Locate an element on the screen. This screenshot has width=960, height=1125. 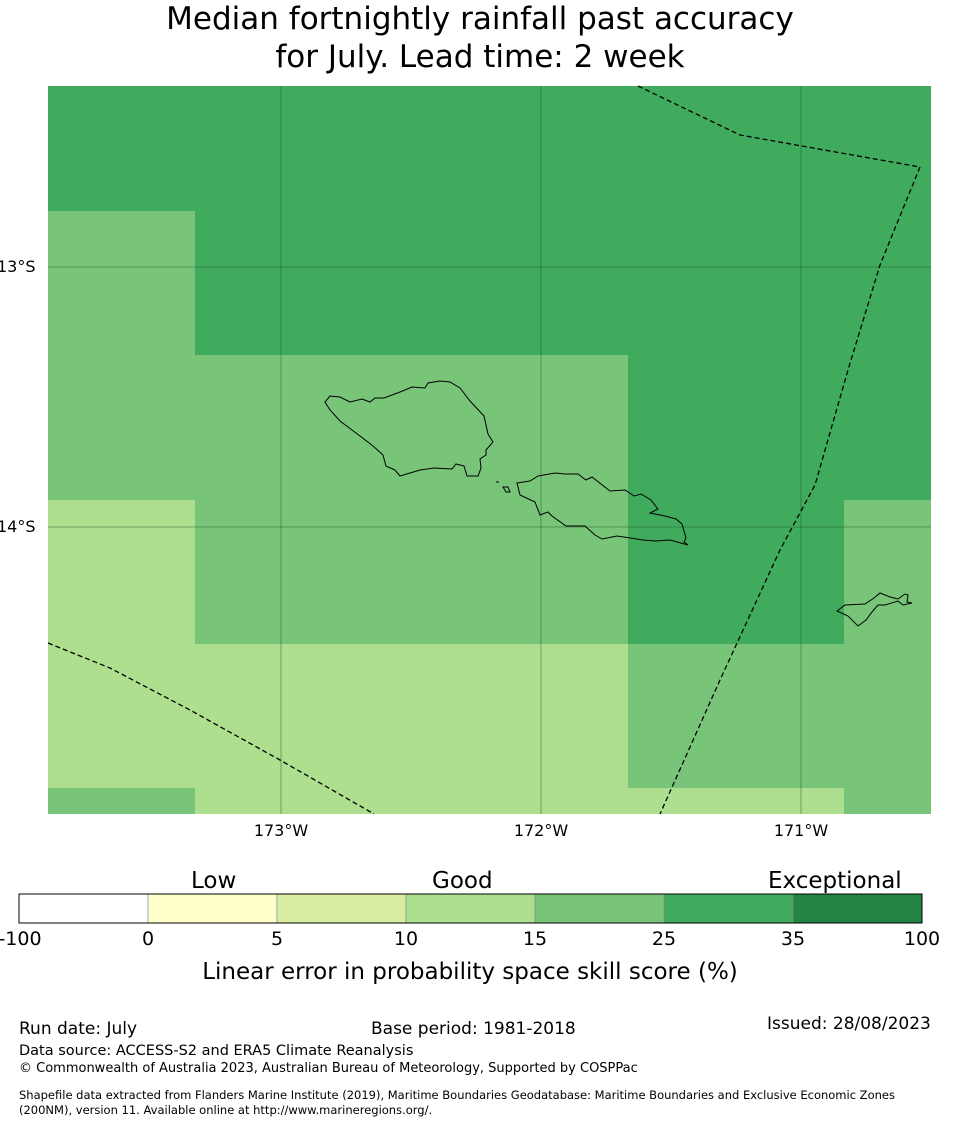
lon-label-172w: 172°W is located at coordinates (541, 830).